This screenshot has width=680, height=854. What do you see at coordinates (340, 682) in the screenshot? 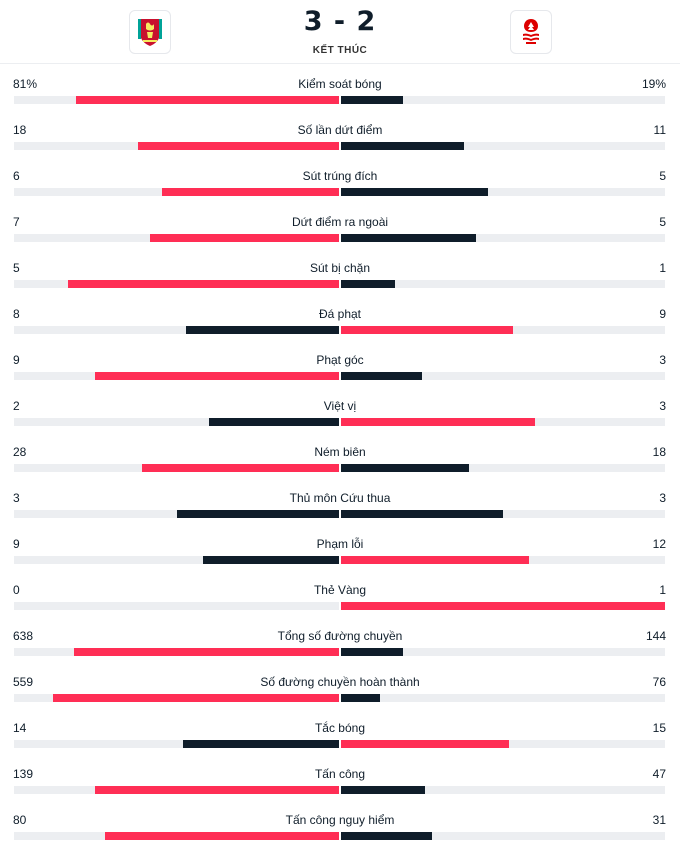
I see `stat-label: Số đường chuyền hoàn thành` at bounding box center [340, 682].